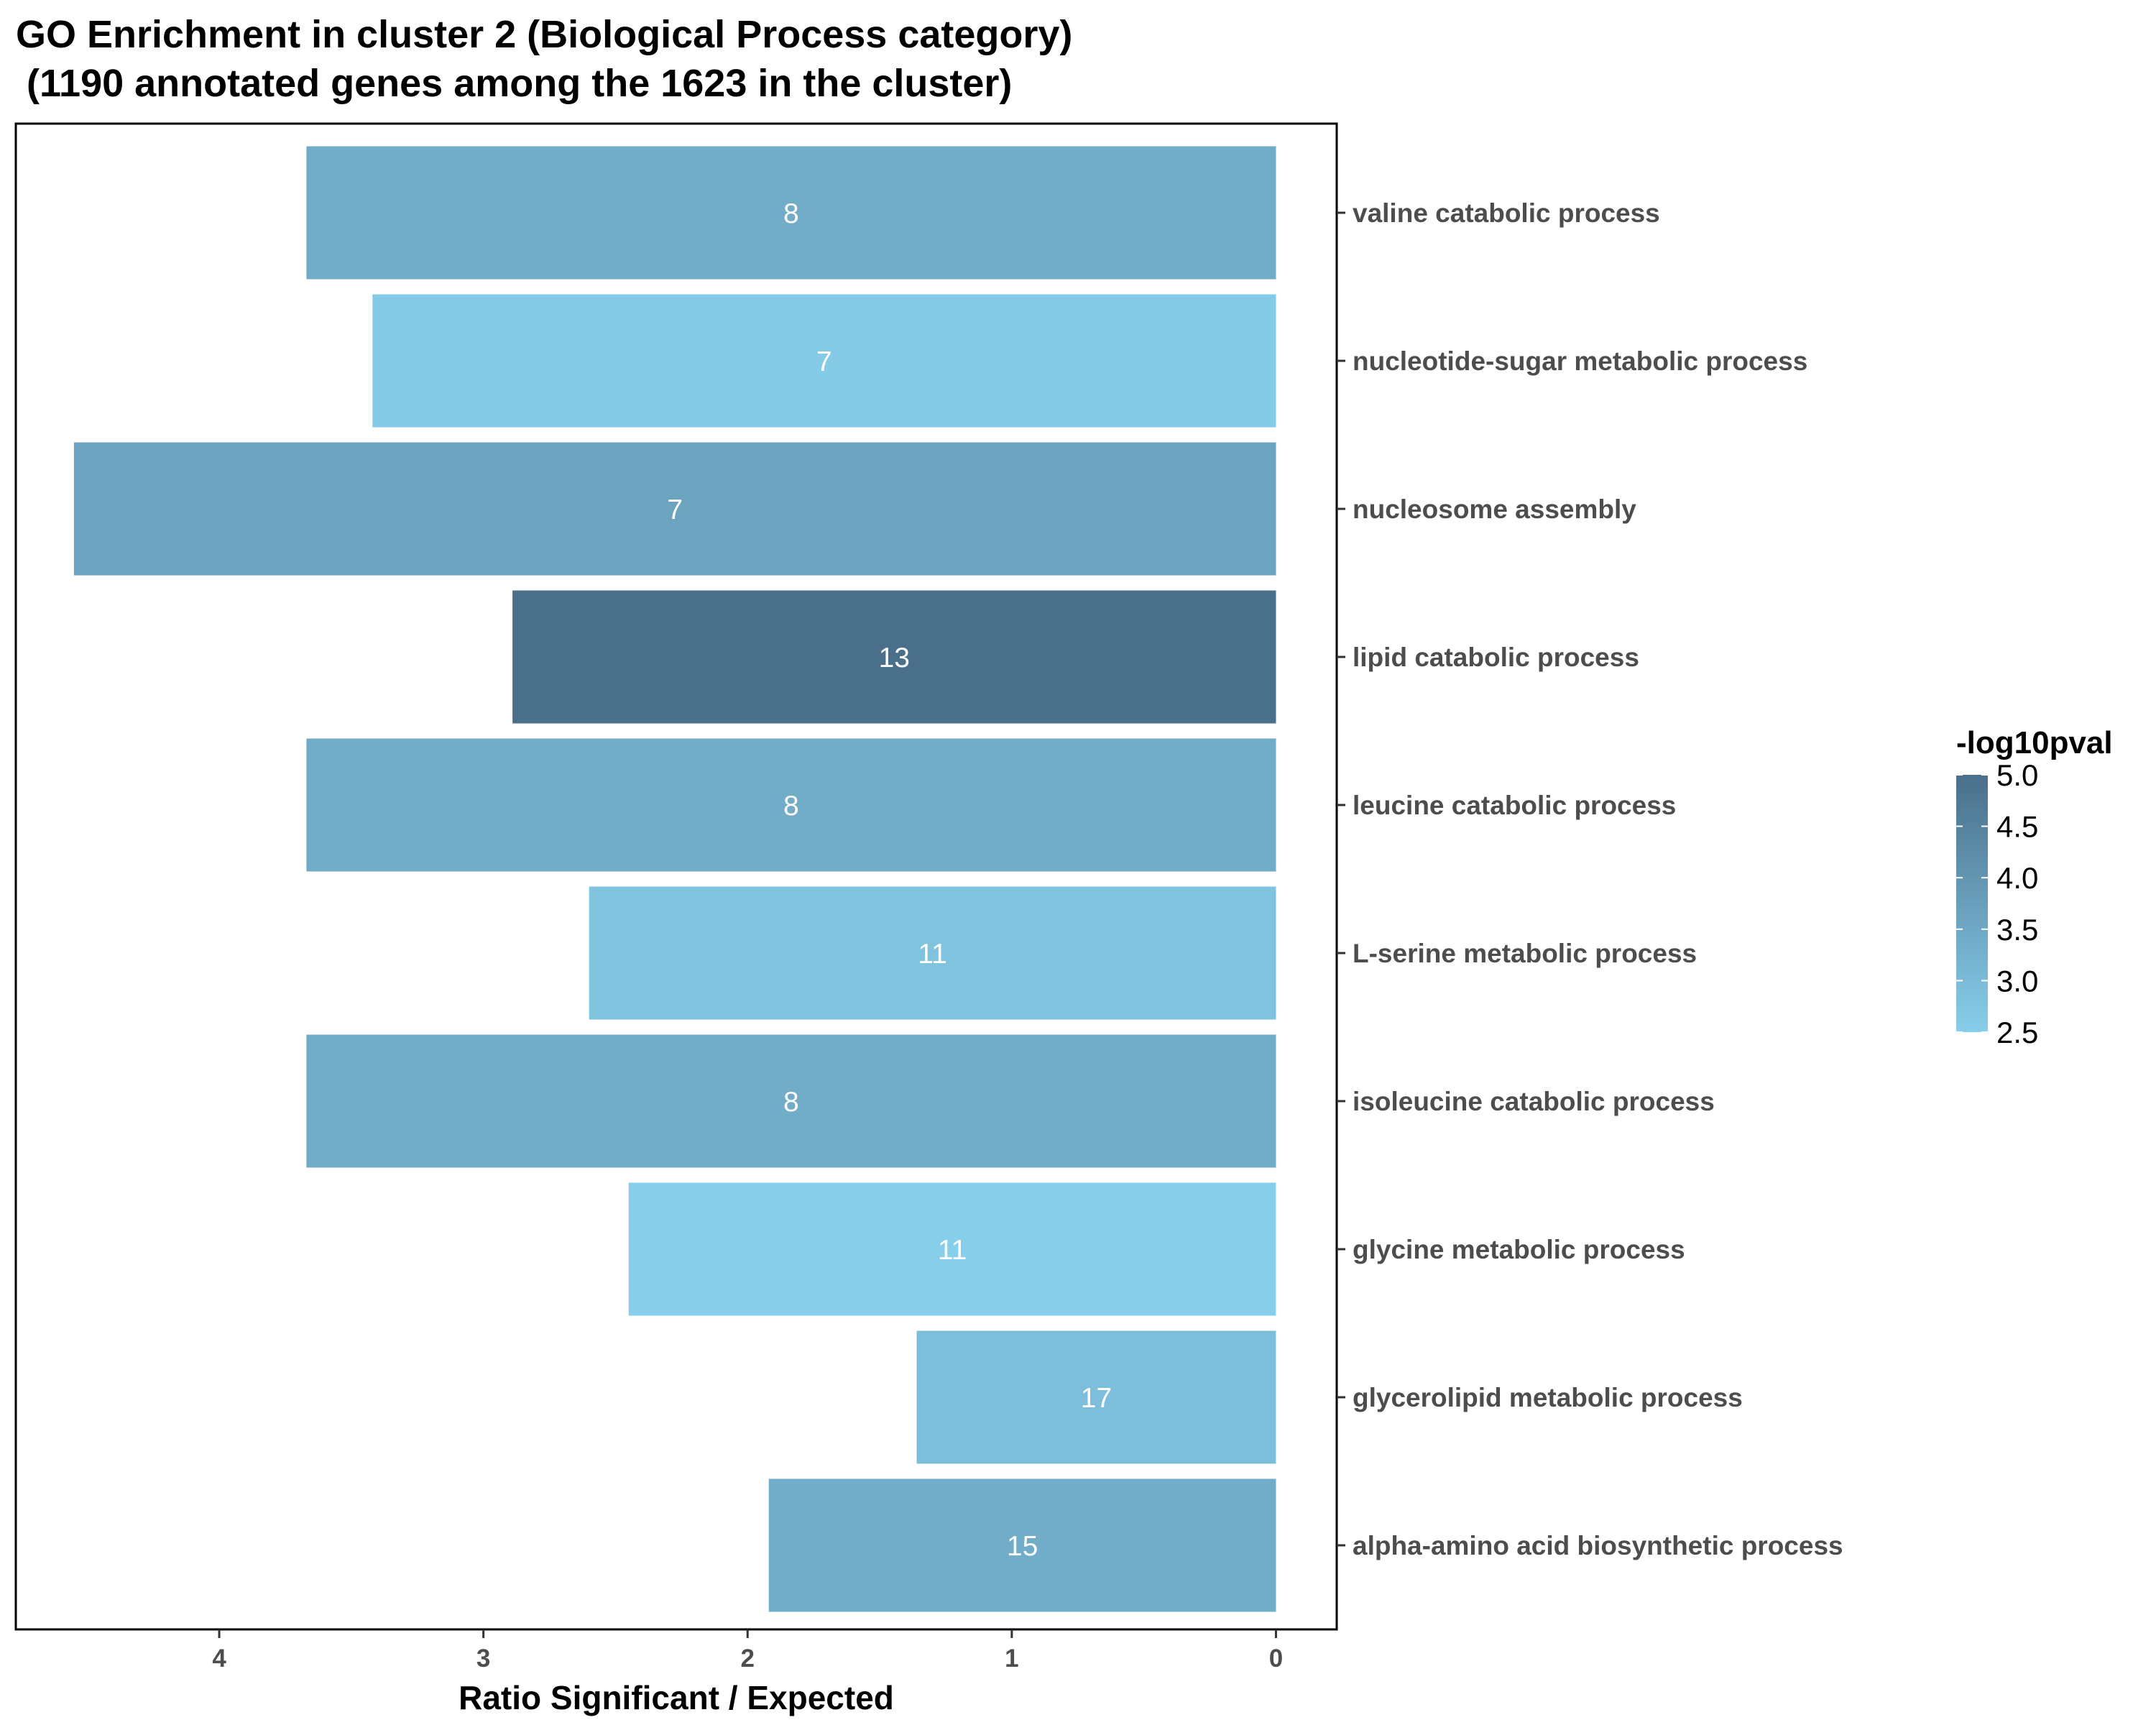 The width and height of the screenshot is (2156, 1725). I want to click on y-tick-label: glycerolipid metabolic process, so click(1548, 1397).